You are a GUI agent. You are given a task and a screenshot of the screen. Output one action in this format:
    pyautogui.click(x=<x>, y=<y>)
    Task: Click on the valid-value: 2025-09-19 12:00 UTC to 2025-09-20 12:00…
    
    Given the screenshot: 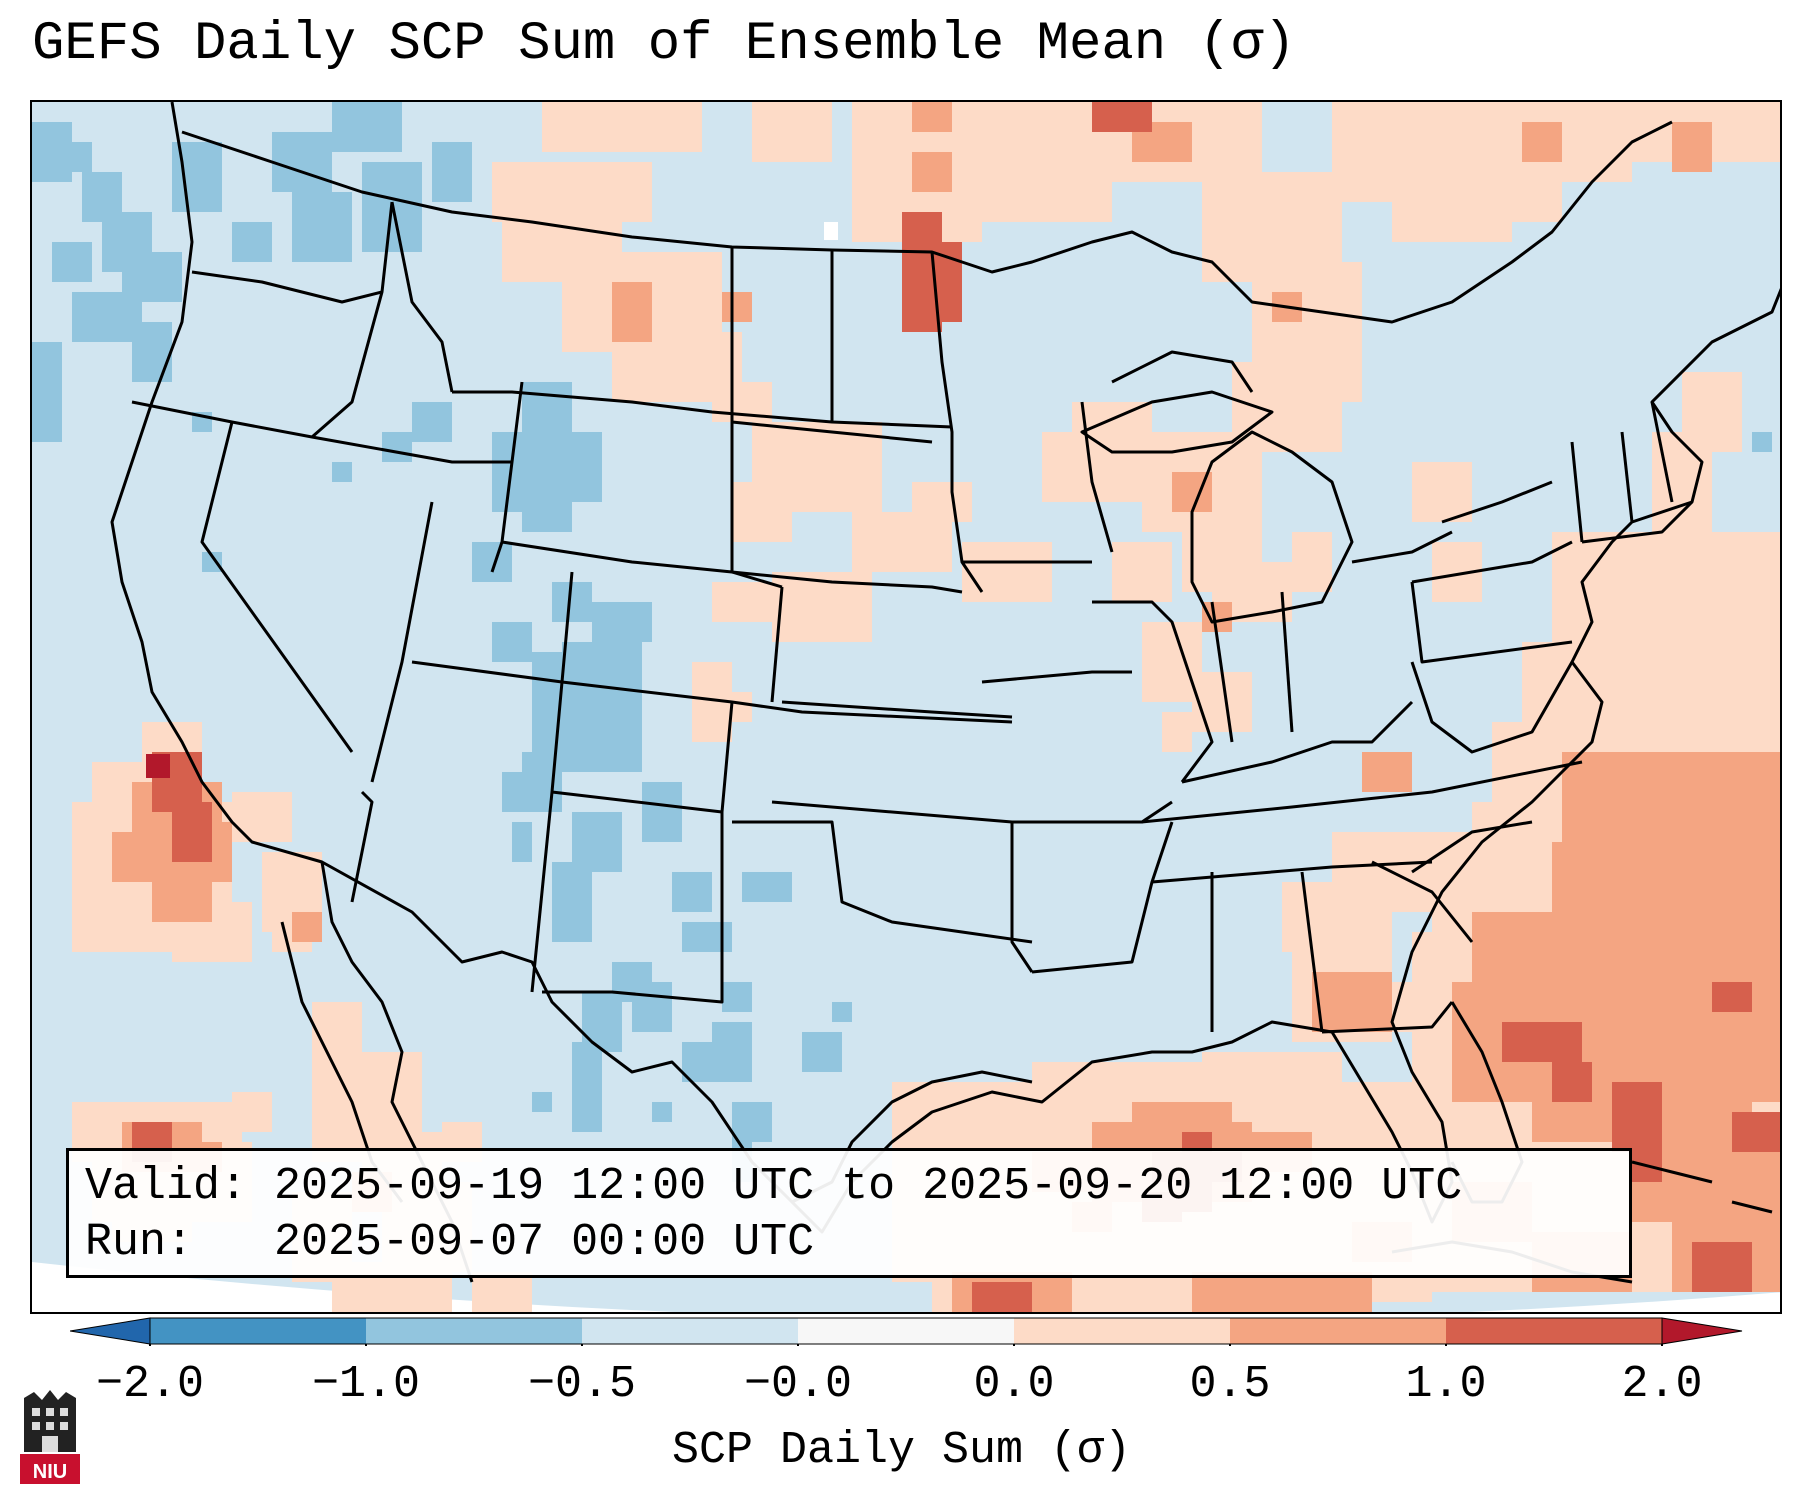 What is the action you would take?
    pyautogui.click(x=868, y=1186)
    